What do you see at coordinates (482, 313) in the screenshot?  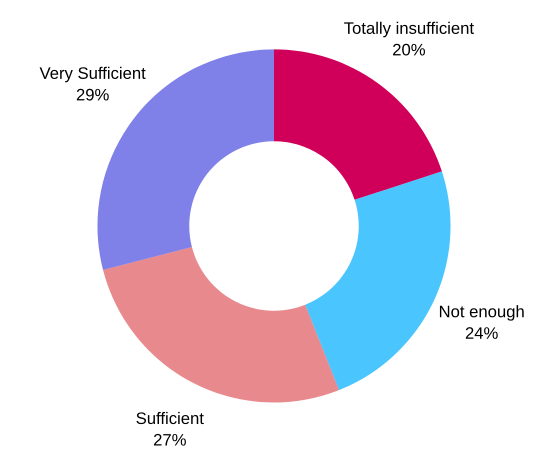 I see `slice-label: Not enough` at bounding box center [482, 313].